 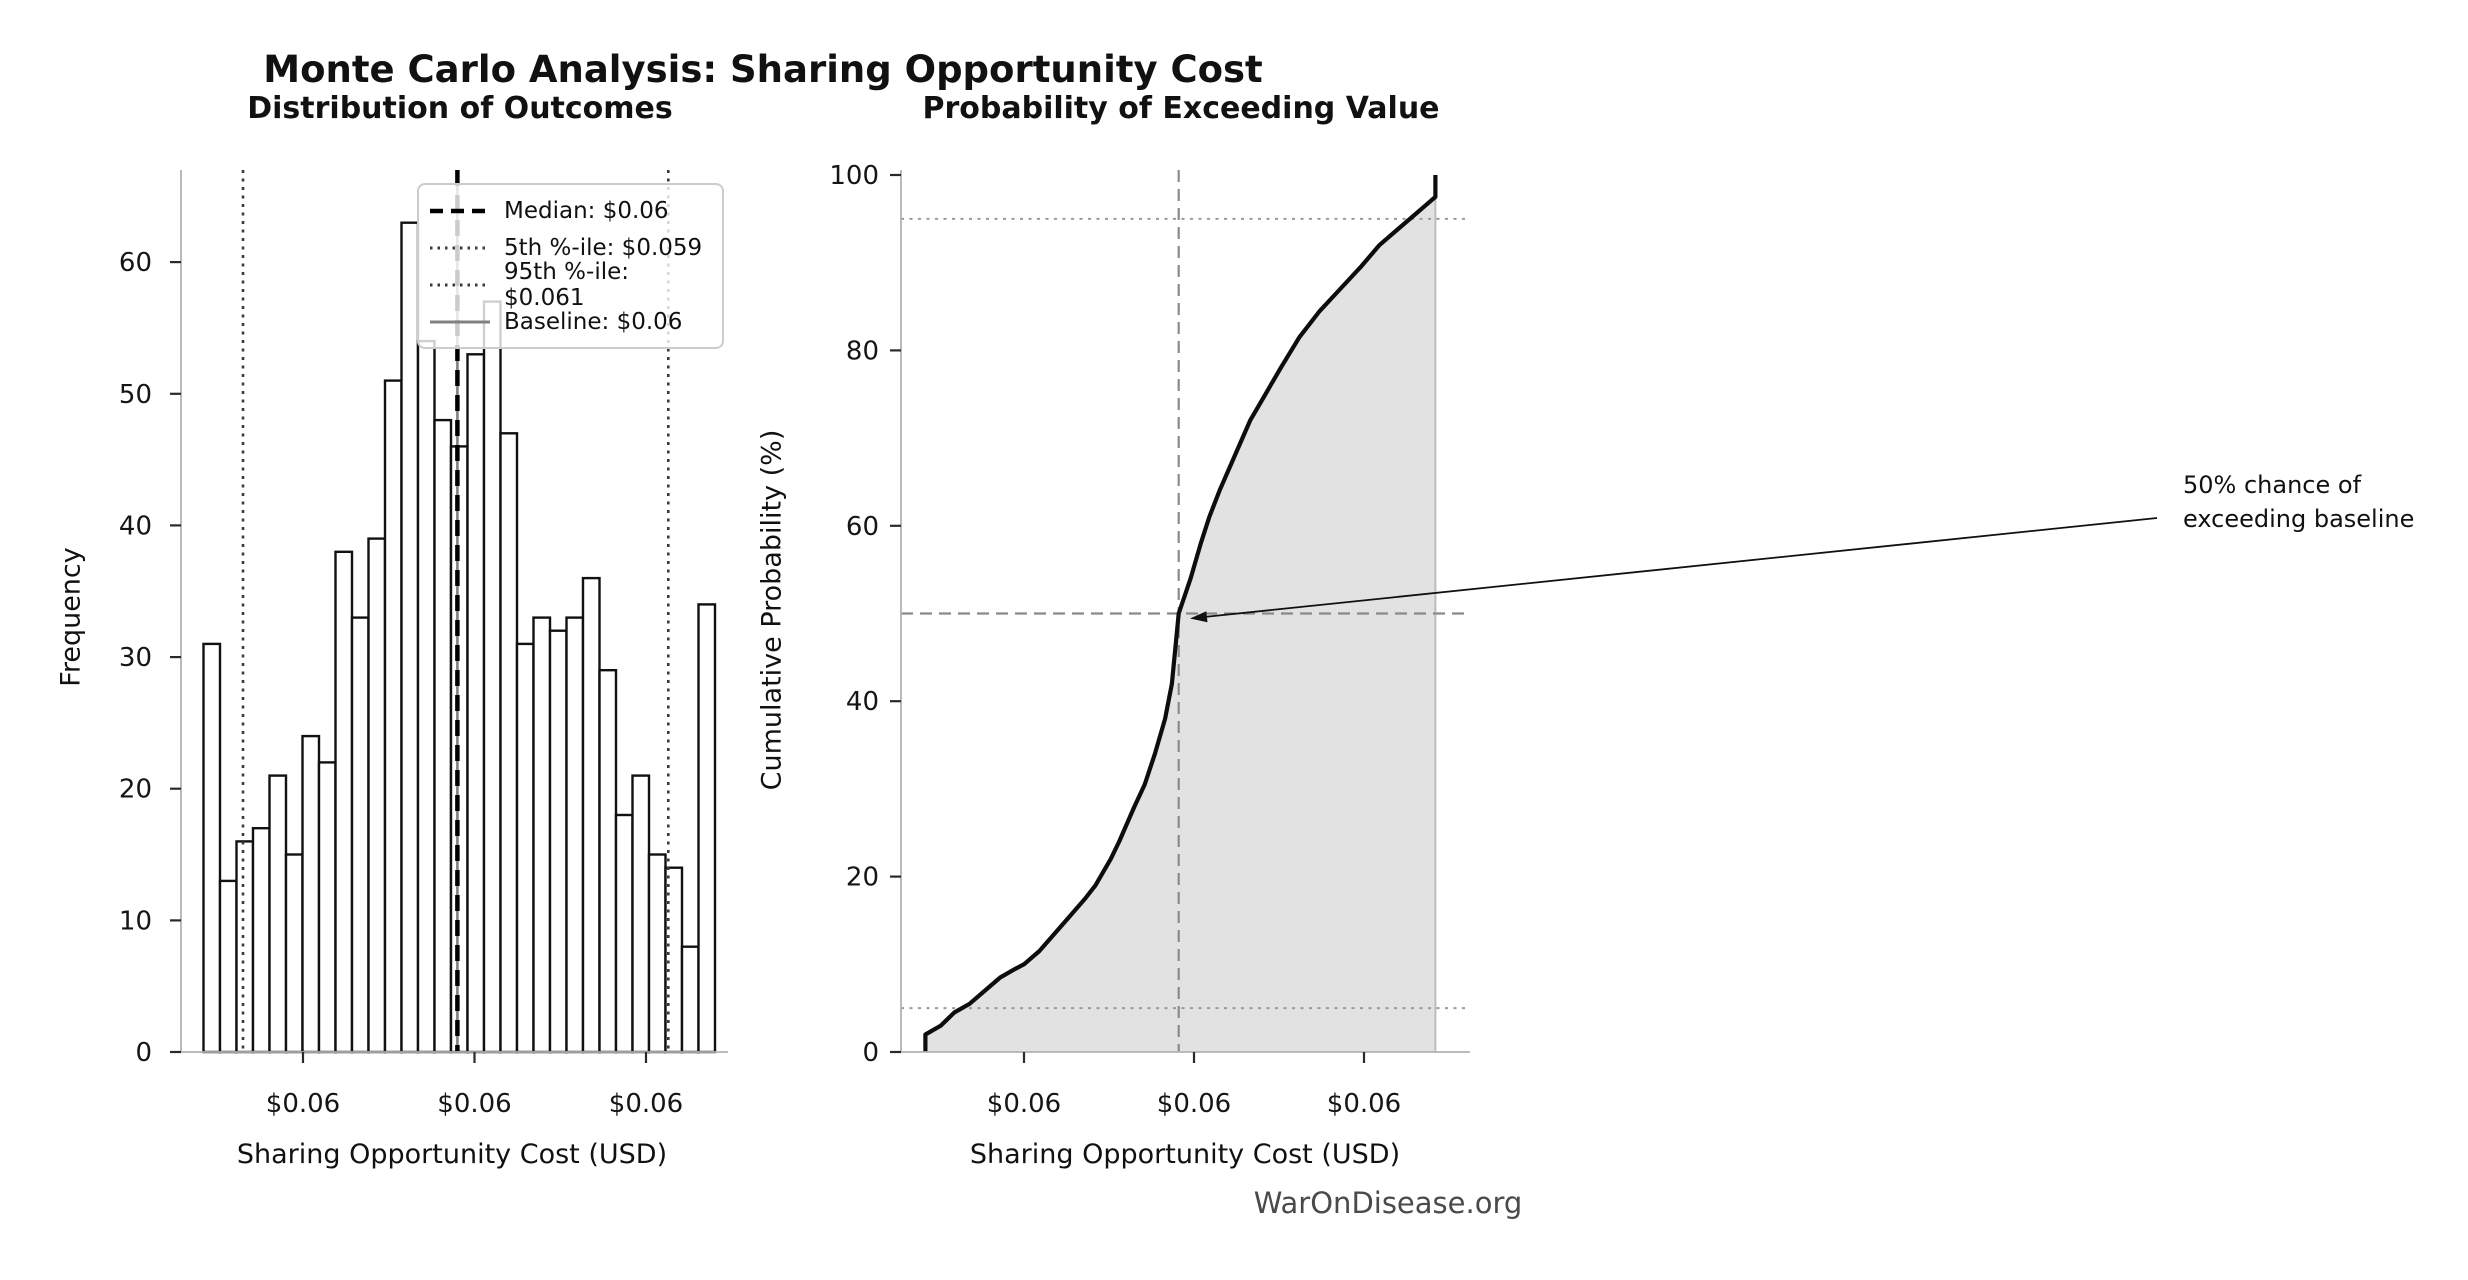 What do you see at coordinates (870, 1053) in the screenshot?
I see `cdf-y-tick-label: 0` at bounding box center [870, 1053].